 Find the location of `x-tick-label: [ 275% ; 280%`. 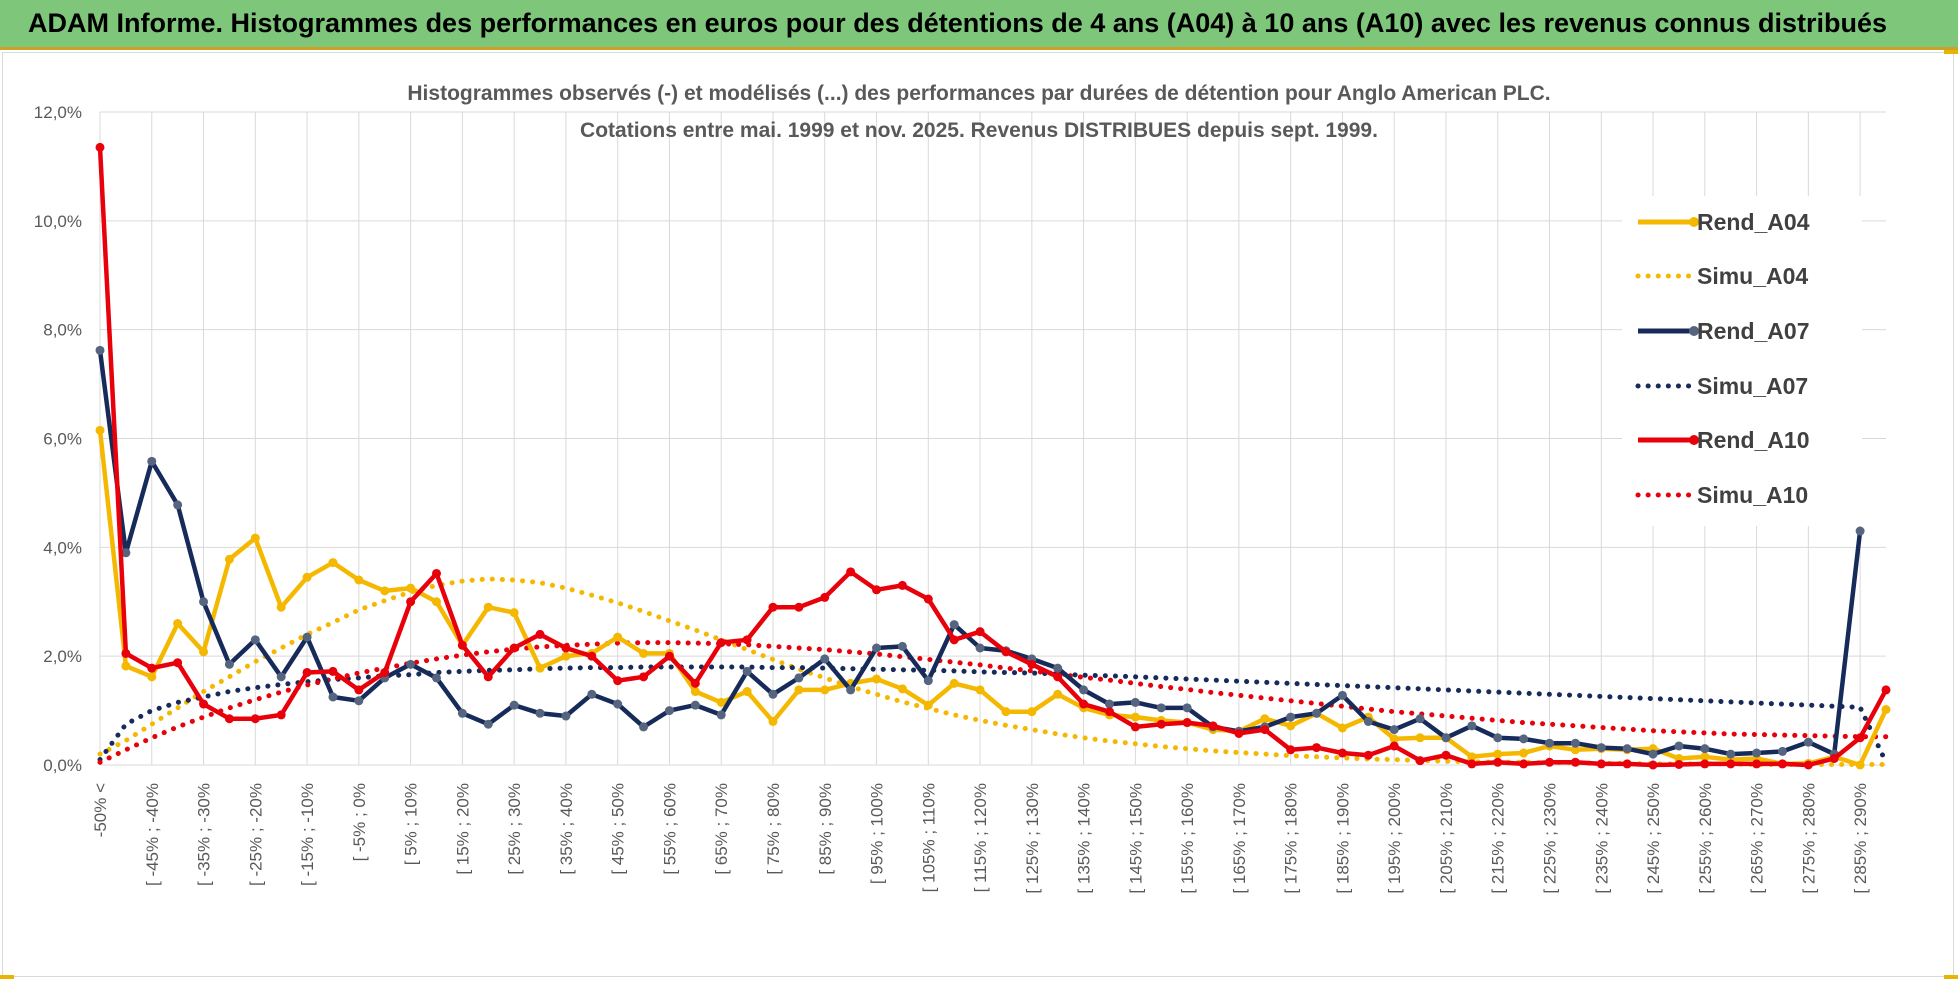

x-tick-label: [ 275% ; 280% is located at coordinates (1808, 838).